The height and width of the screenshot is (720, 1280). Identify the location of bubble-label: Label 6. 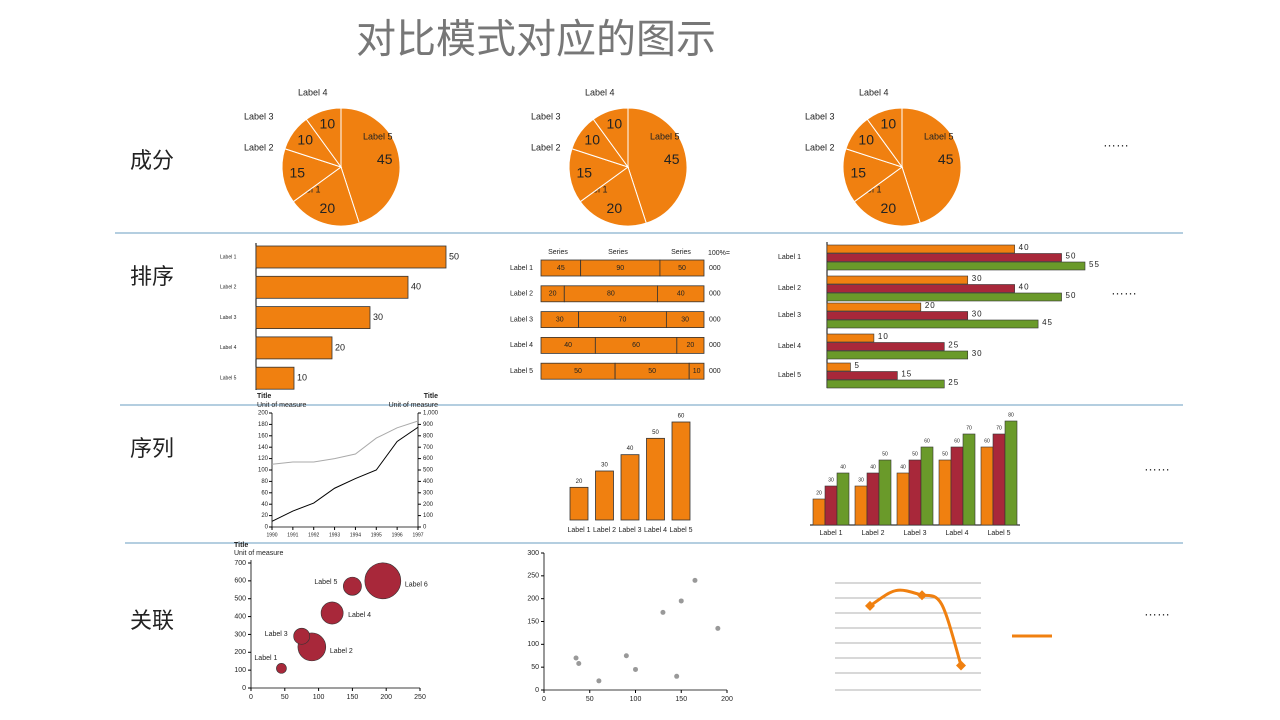
(416, 585).